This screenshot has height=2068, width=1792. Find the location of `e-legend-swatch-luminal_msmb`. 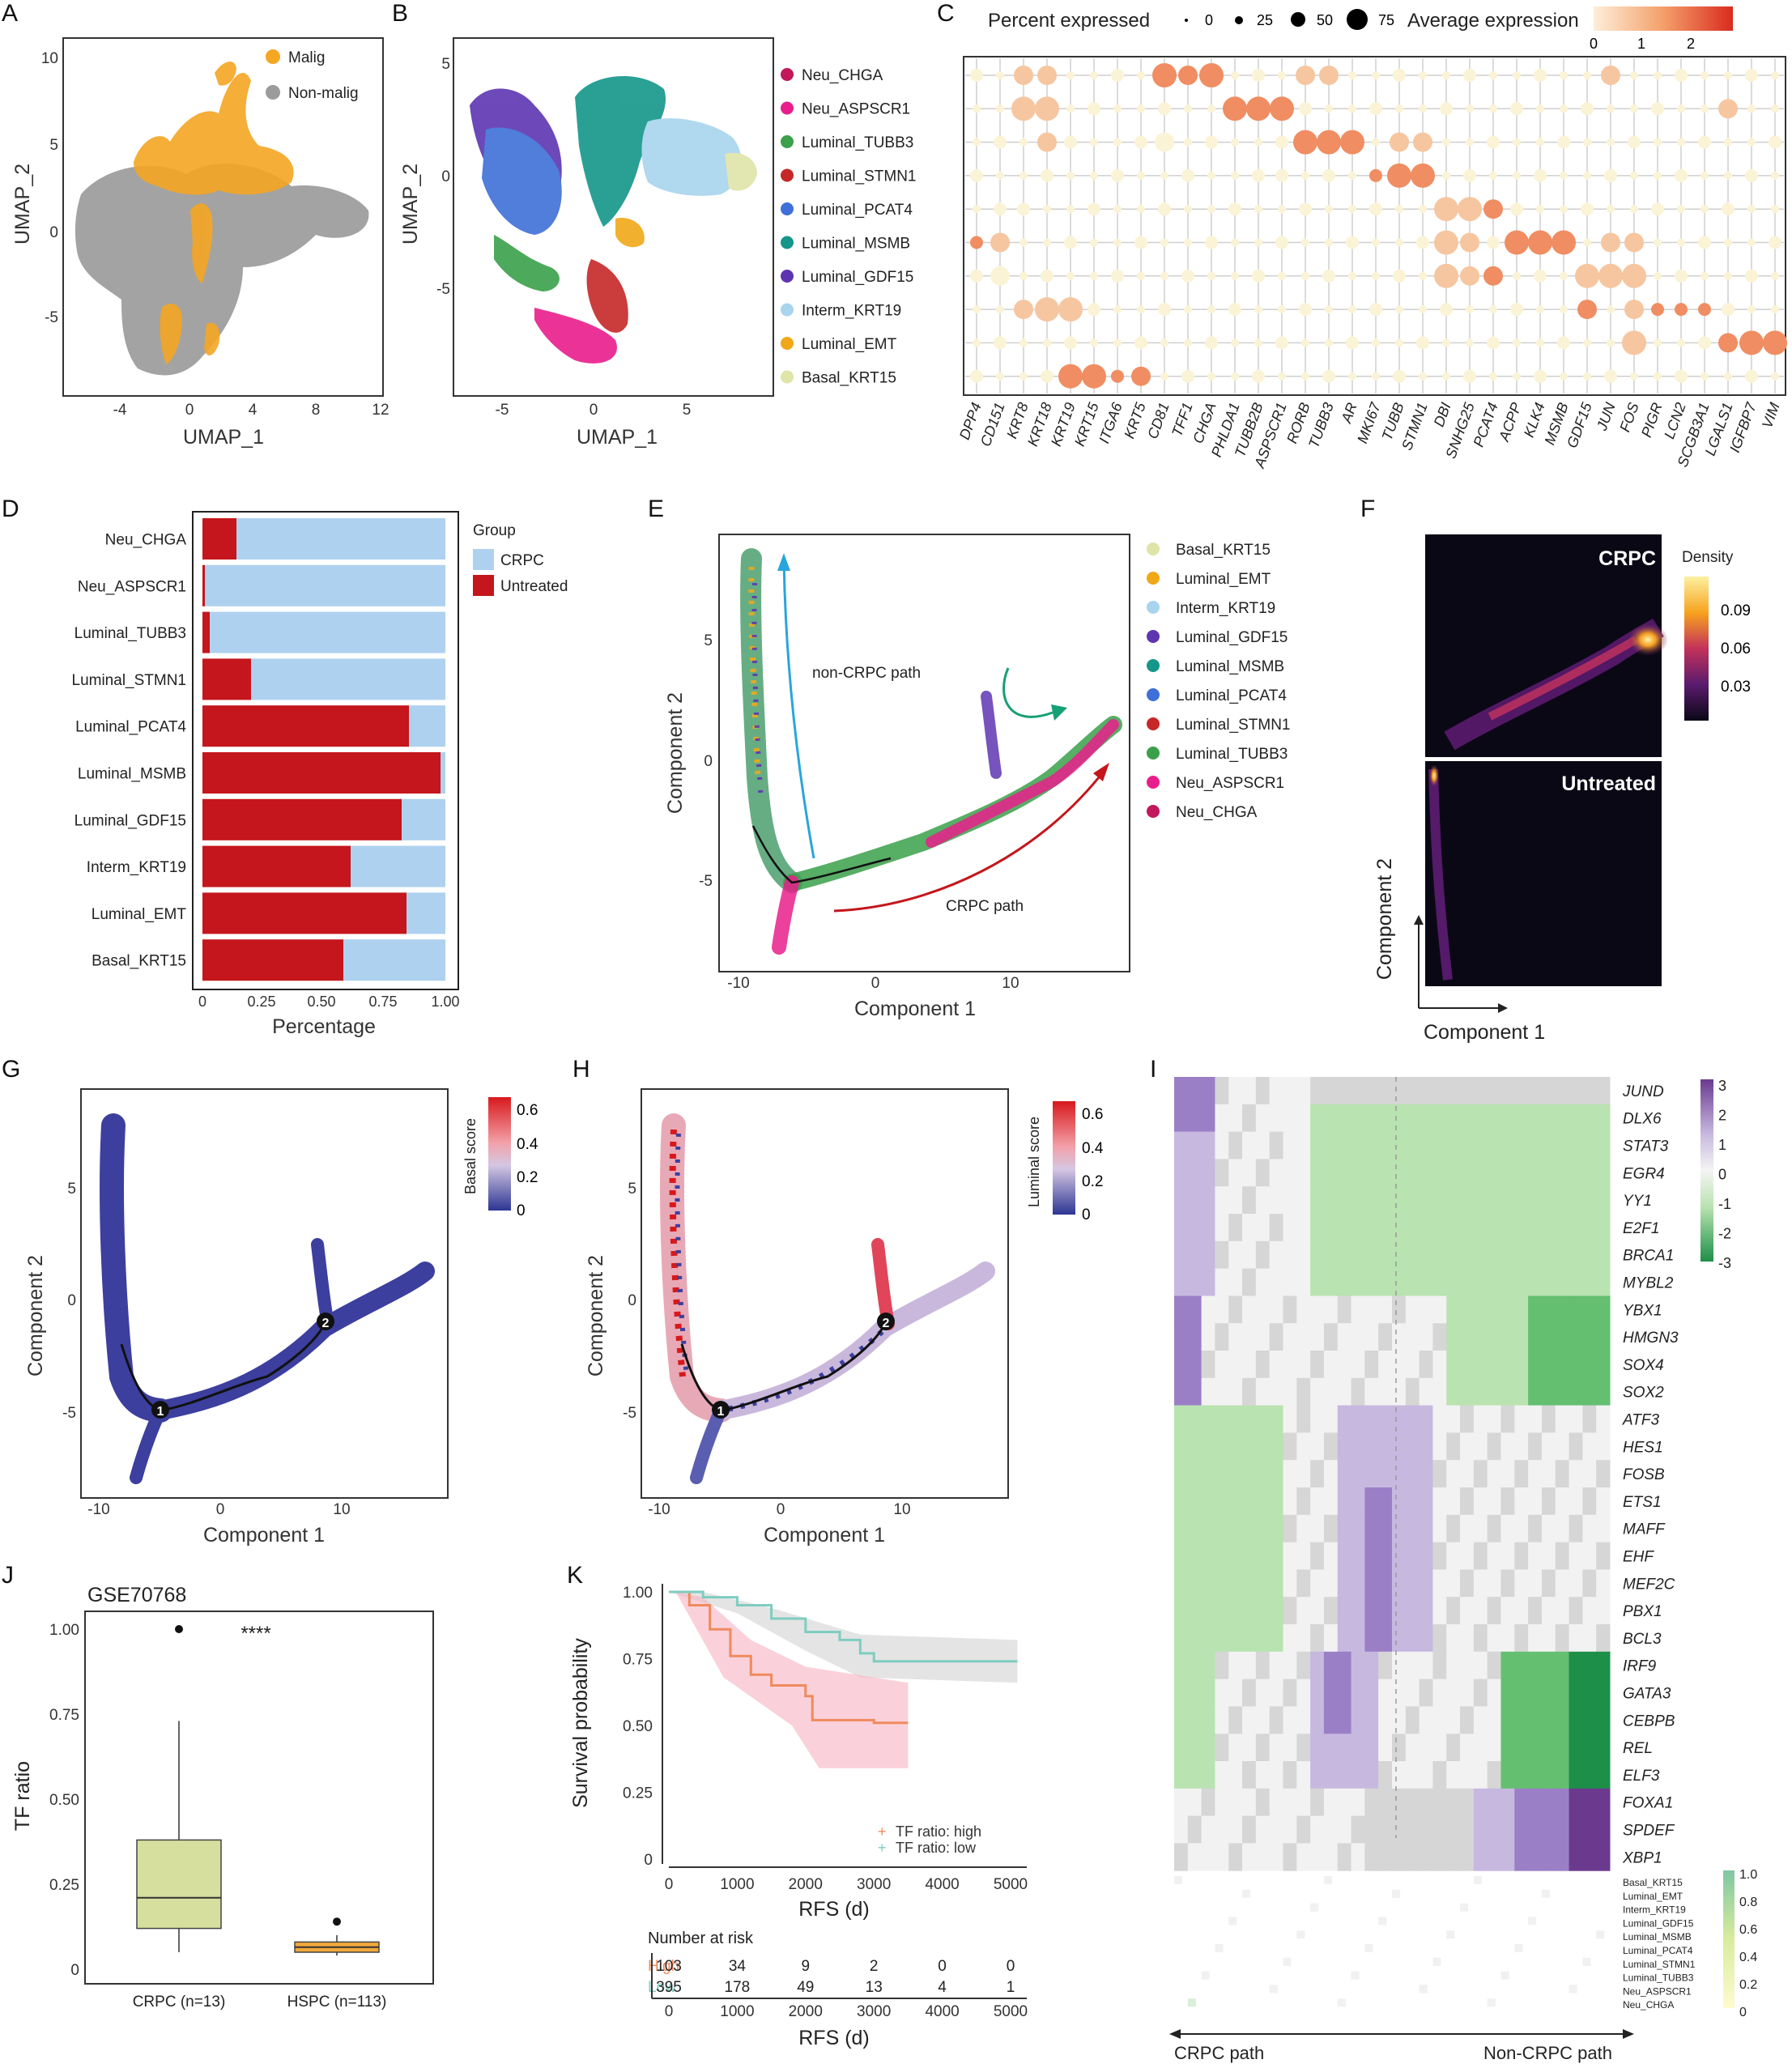

e-legend-swatch-luminal_msmb is located at coordinates (1154, 665).